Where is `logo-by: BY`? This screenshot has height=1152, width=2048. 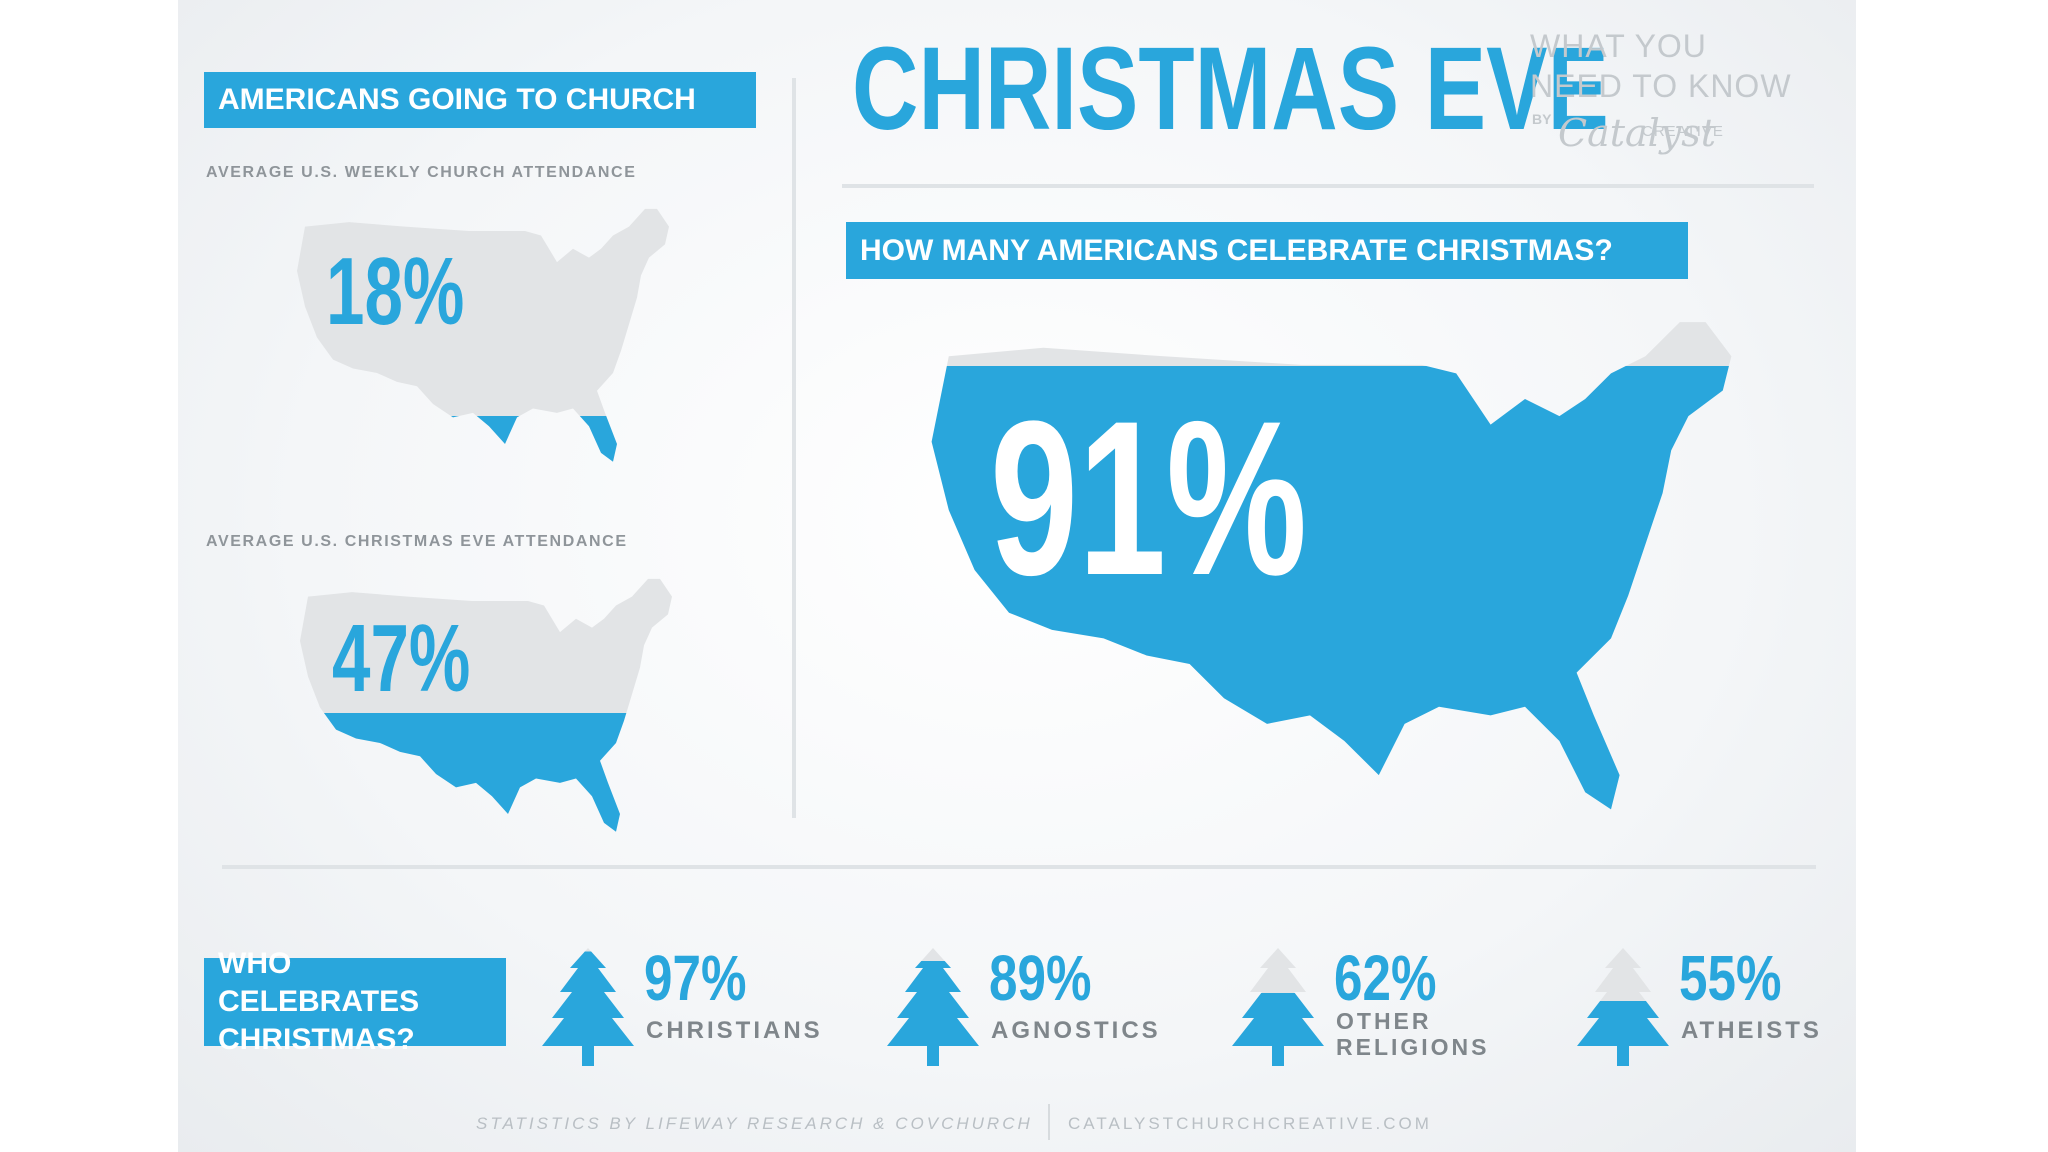
logo-by: BY is located at coordinates (1542, 119).